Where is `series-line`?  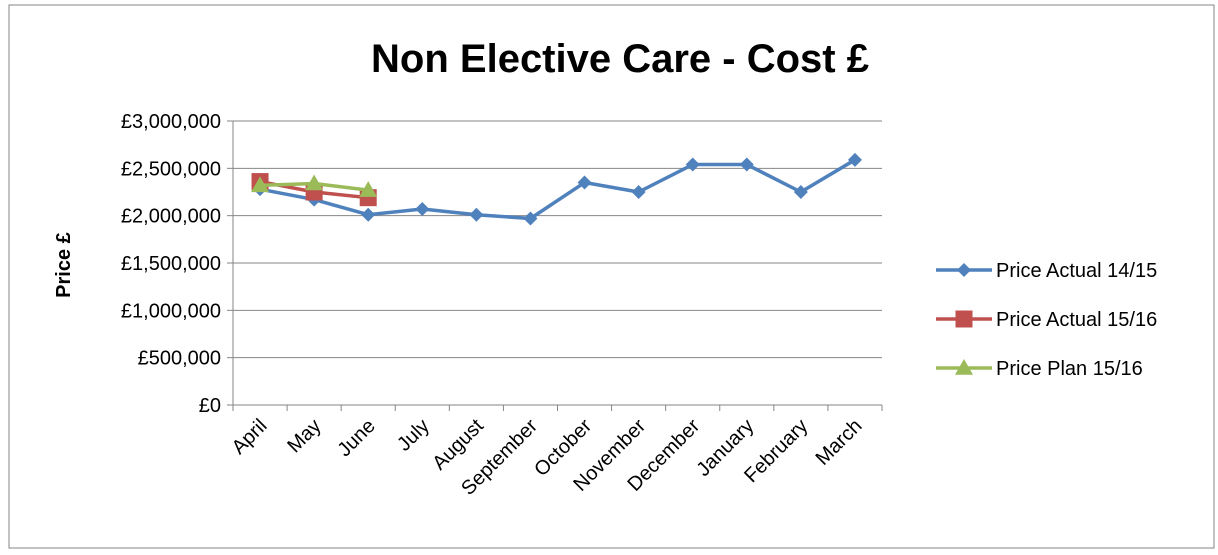 series-line is located at coordinates (557, 189).